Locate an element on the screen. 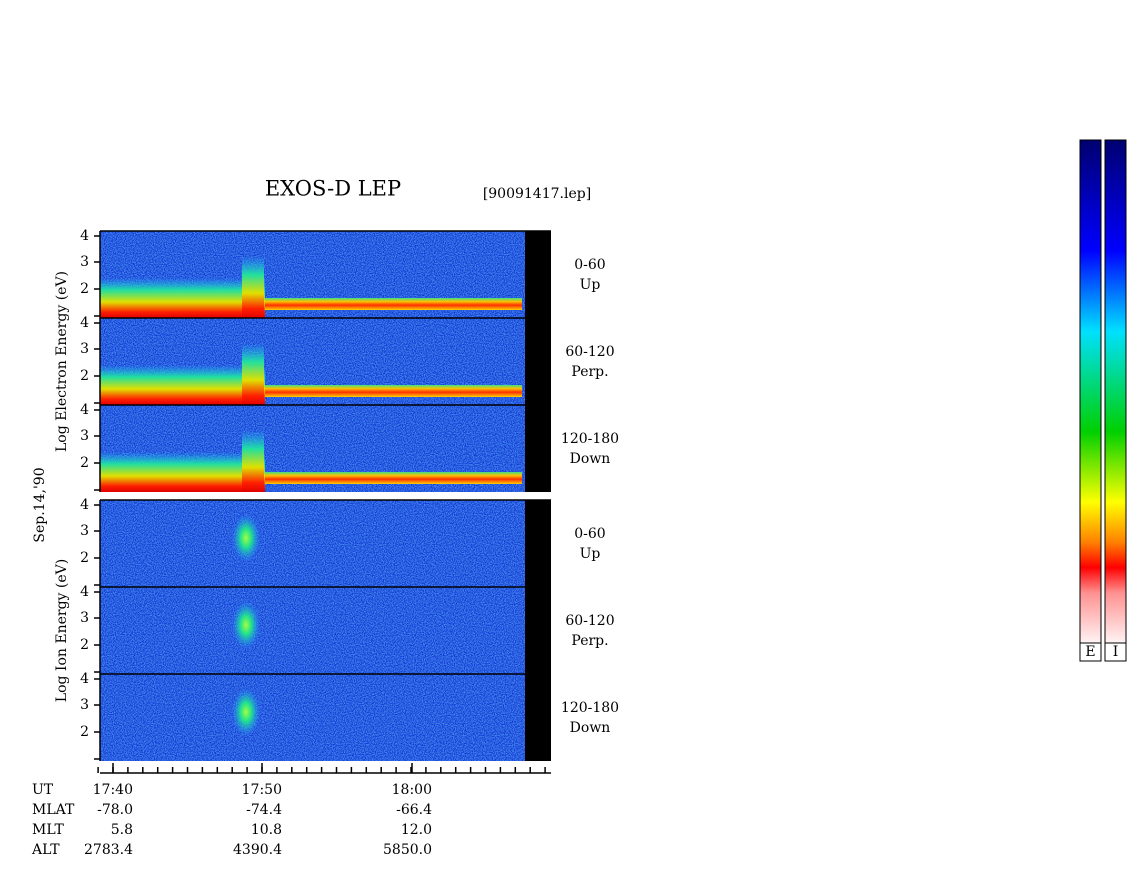 Image resolution: width=1130 pixels, height=875 pixels. orbit-label: ALT is located at coordinates (45, 850).